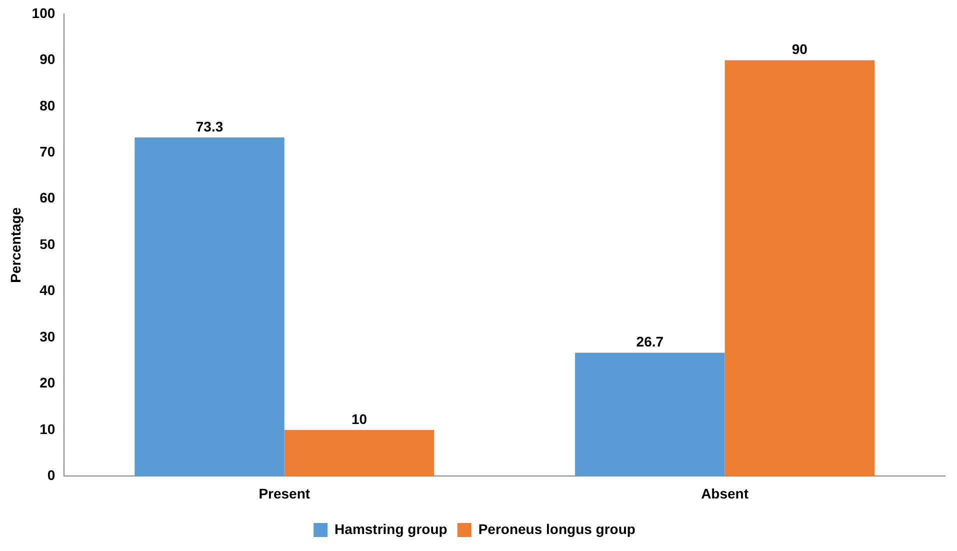 Image resolution: width=957 pixels, height=551 pixels. Describe the element at coordinates (391, 528) in the screenshot. I see `legend-label: Hamstring group` at that location.